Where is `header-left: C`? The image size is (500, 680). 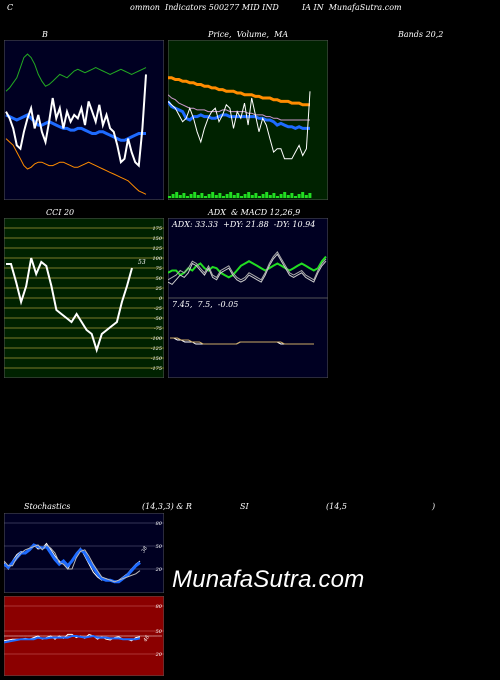 header-left: C is located at coordinates (10, 7).